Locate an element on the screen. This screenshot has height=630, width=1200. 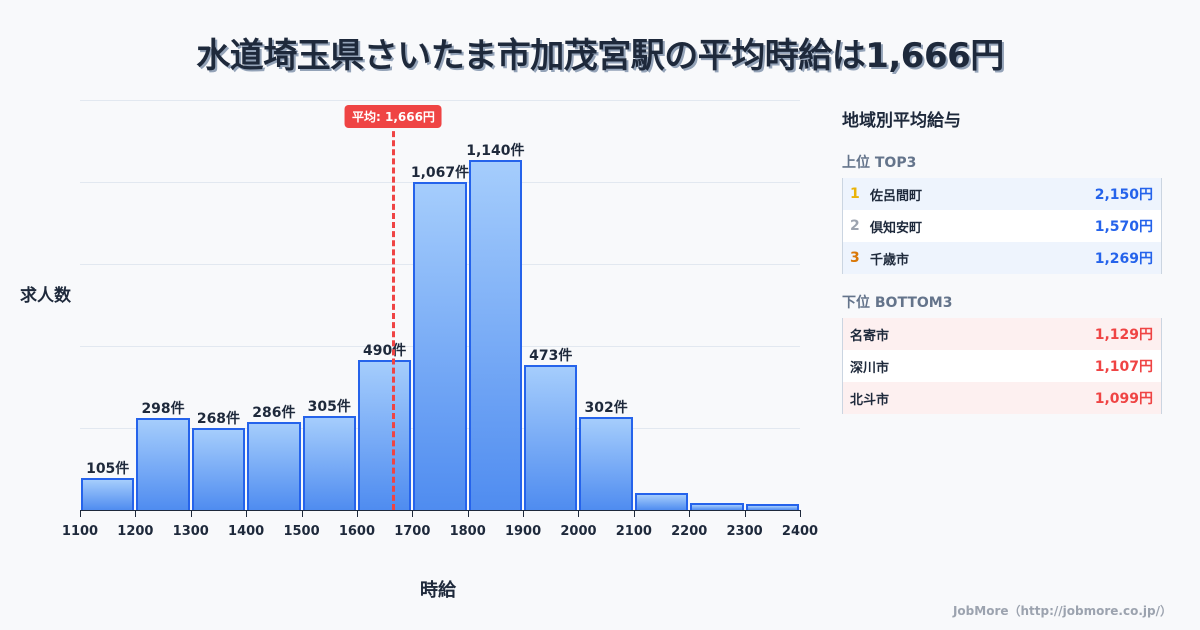
region-value: 1,099円 is located at coordinates (1123, 399).